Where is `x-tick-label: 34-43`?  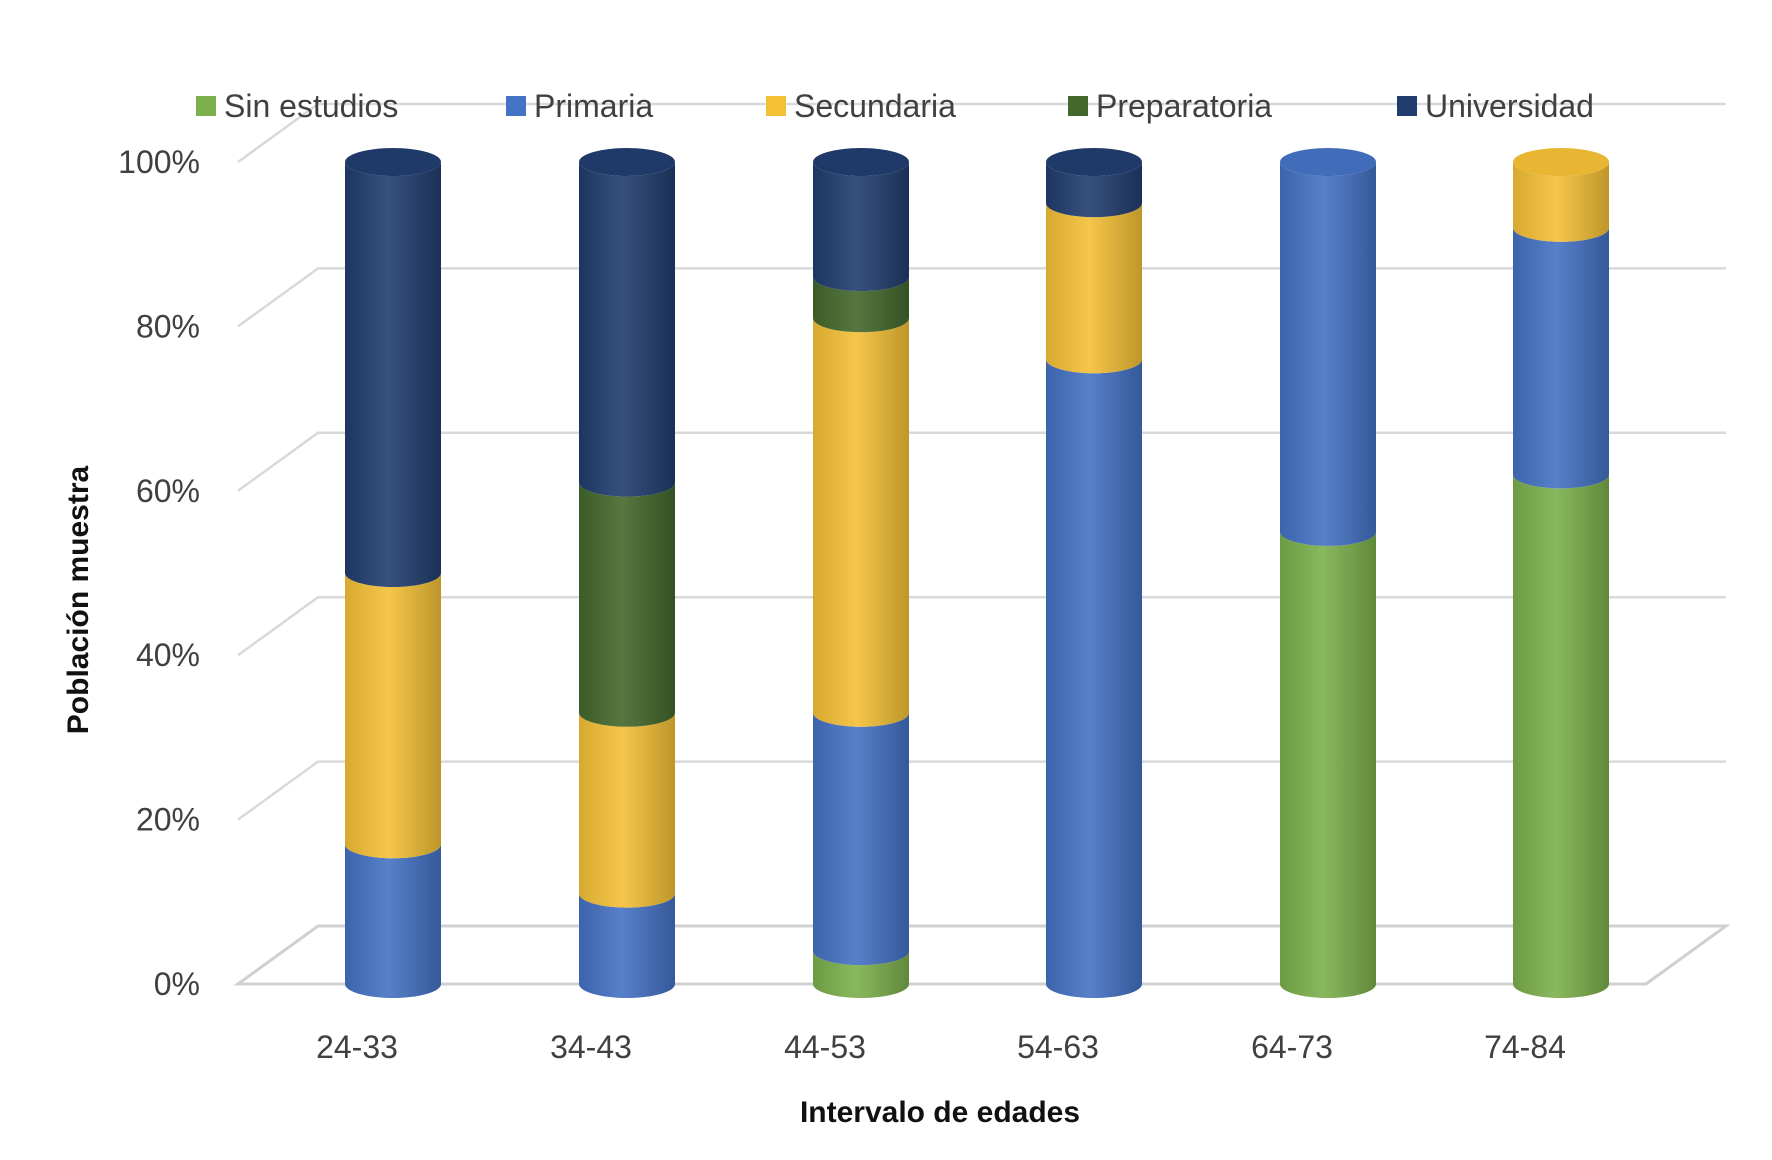
x-tick-label: 34-43 is located at coordinates (591, 1047).